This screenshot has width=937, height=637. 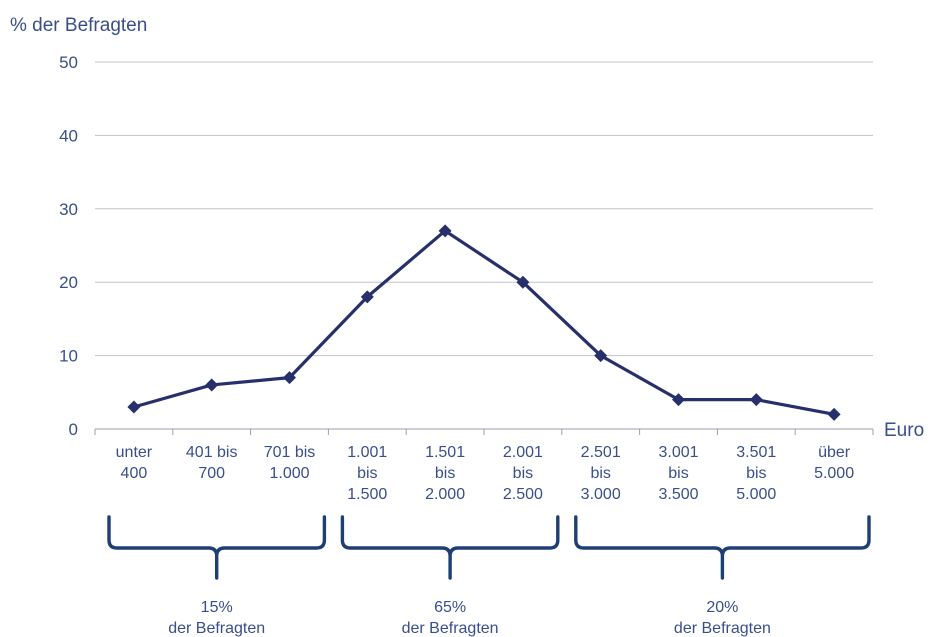 I want to click on x-category-label: unter 400, so click(x=134, y=463).